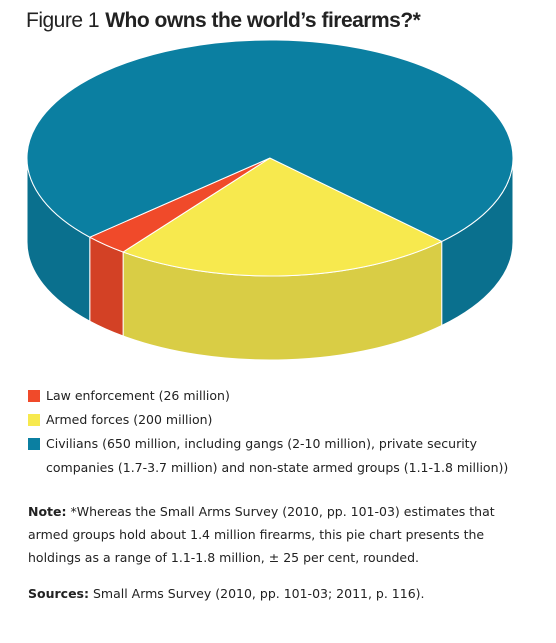  What do you see at coordinates (63, 20) in the screenshot?
I see `figure-label: Figure 1` at bounding box center [63, 20].